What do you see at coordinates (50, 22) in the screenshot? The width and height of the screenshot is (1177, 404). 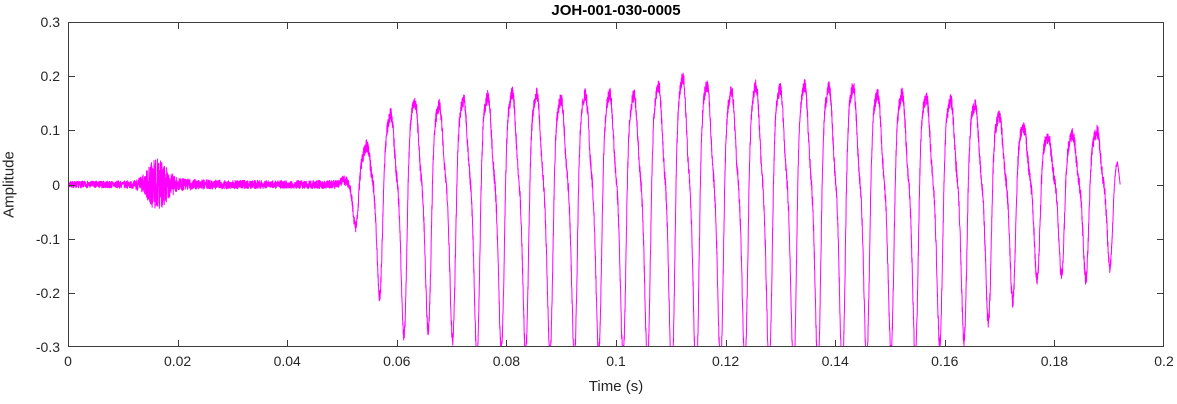 I see `y-tick-label: 0.3` at bounding box center [50, 22].